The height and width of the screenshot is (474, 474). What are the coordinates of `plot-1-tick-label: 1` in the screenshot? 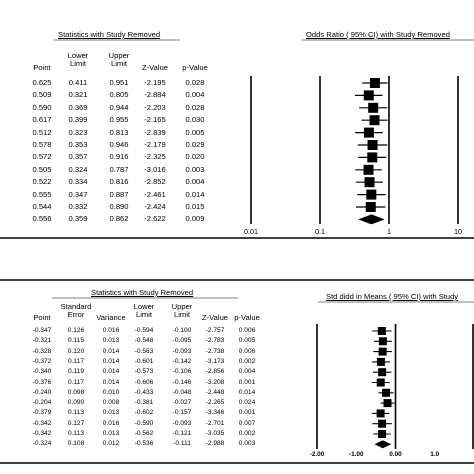 It's located at (389, 231).